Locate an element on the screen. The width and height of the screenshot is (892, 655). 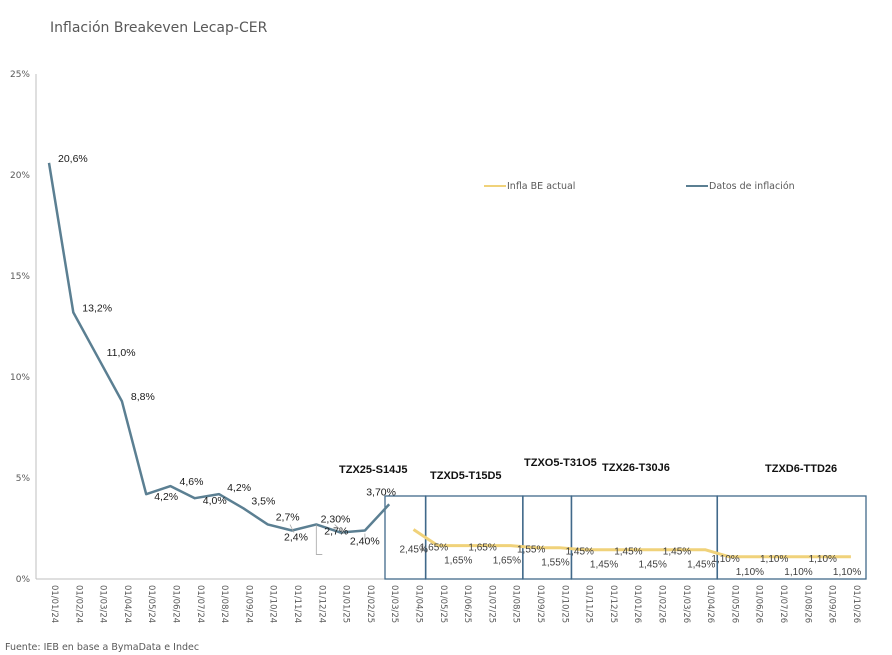
x-tick-label: 01/07/24 is located at coordinates (200, 604).